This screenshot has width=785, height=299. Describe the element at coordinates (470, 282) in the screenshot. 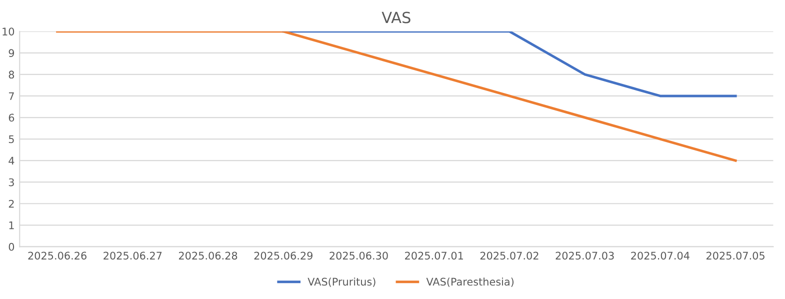

I see `legend-label: VAS(Paresthesia)` at that location.